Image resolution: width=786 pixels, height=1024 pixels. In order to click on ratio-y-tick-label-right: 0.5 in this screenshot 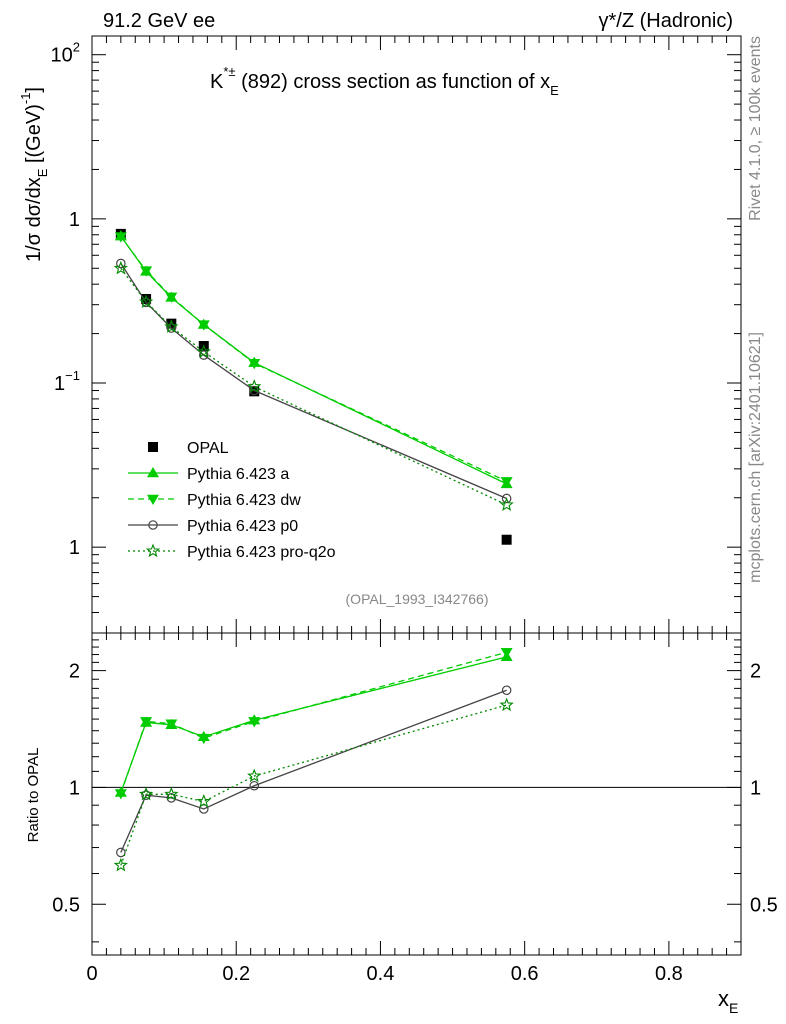, I will do `click(764, 905)`.